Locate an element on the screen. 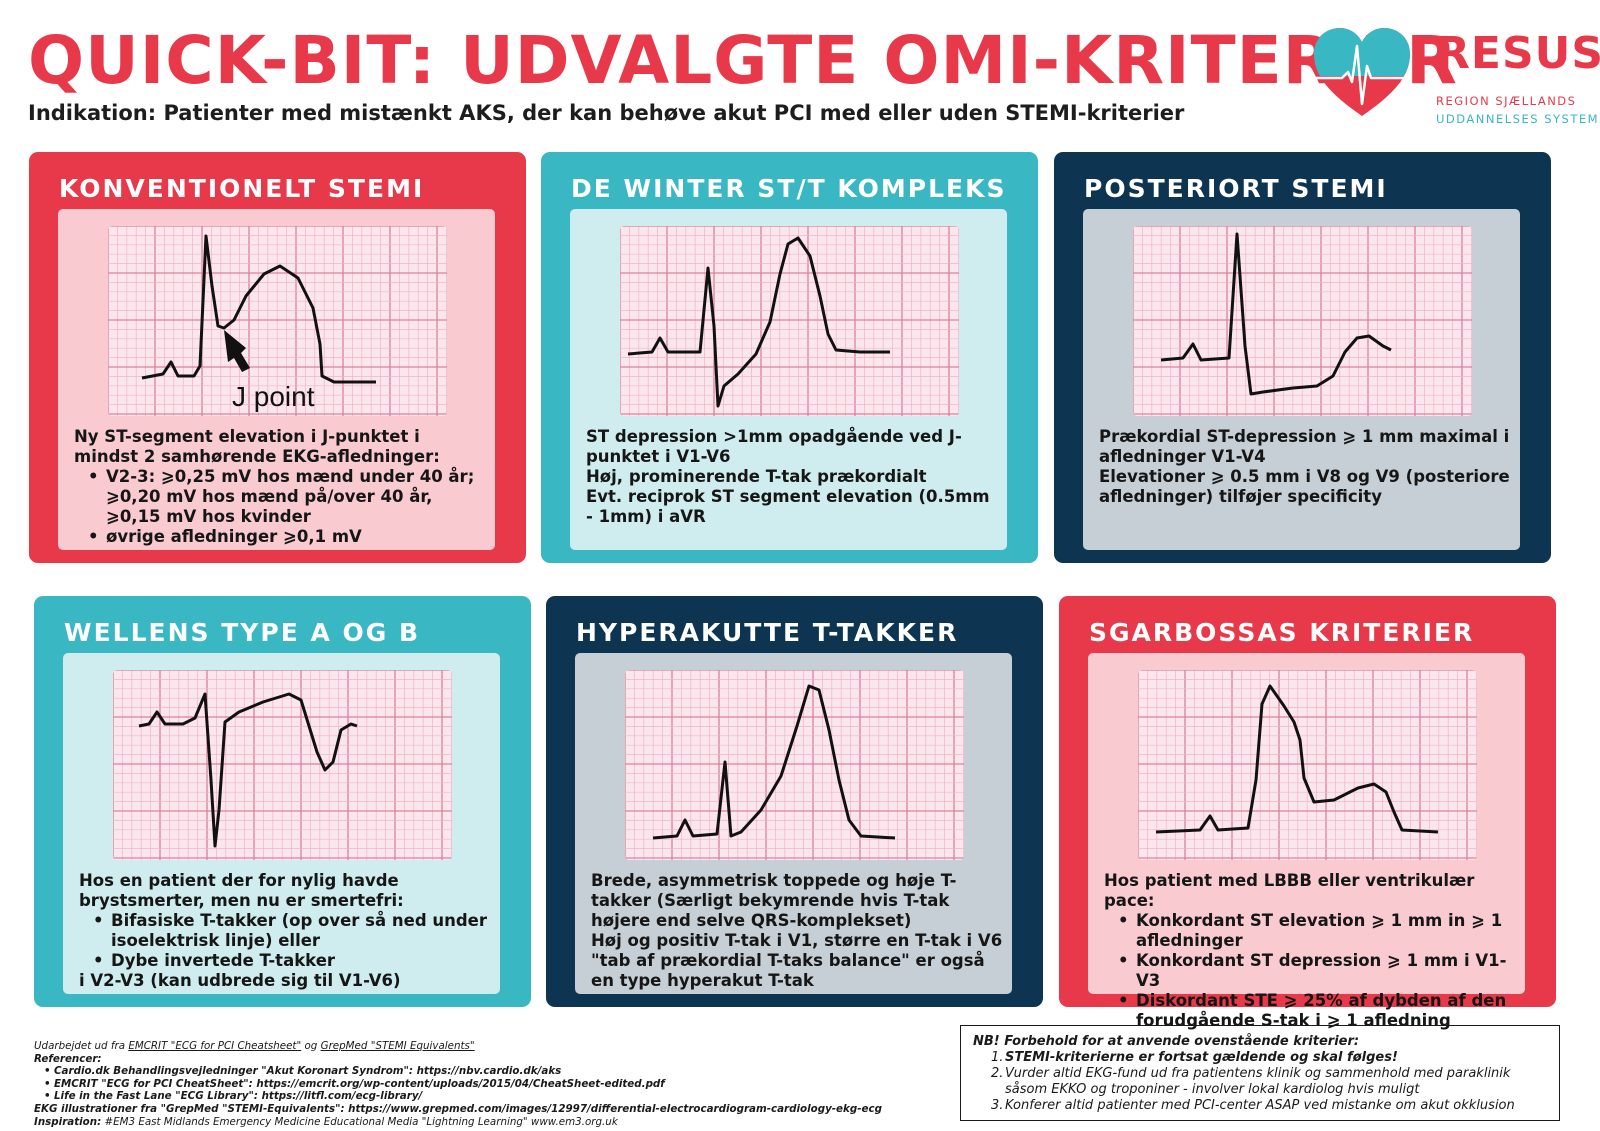  card-title: WELLENS TYPE A OG B is located at coordinates (242, 632).